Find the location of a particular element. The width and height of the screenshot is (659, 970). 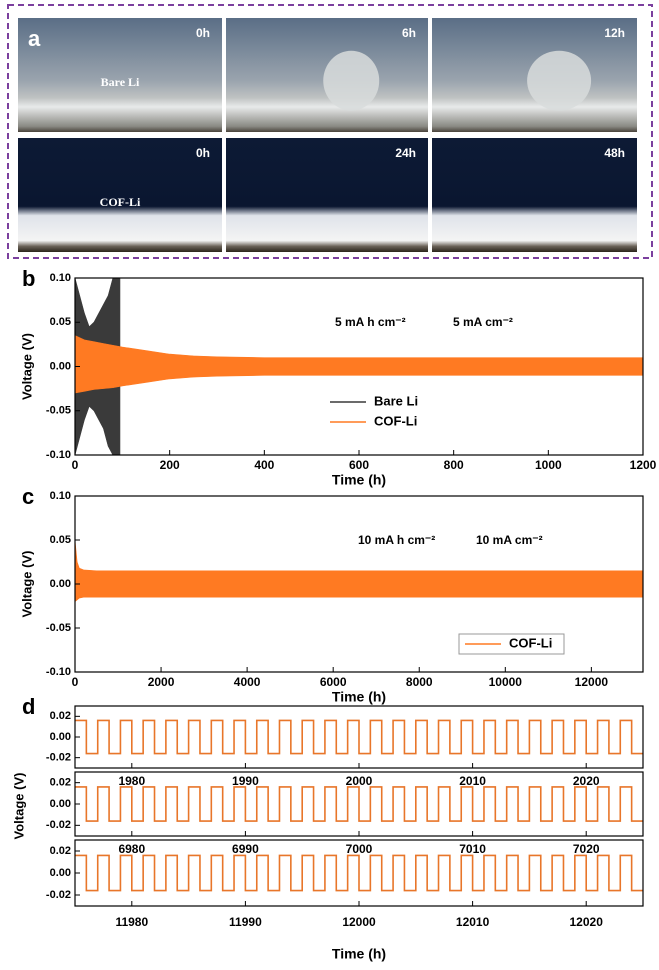

time-label: 24h is located at coordinates (405, 153).